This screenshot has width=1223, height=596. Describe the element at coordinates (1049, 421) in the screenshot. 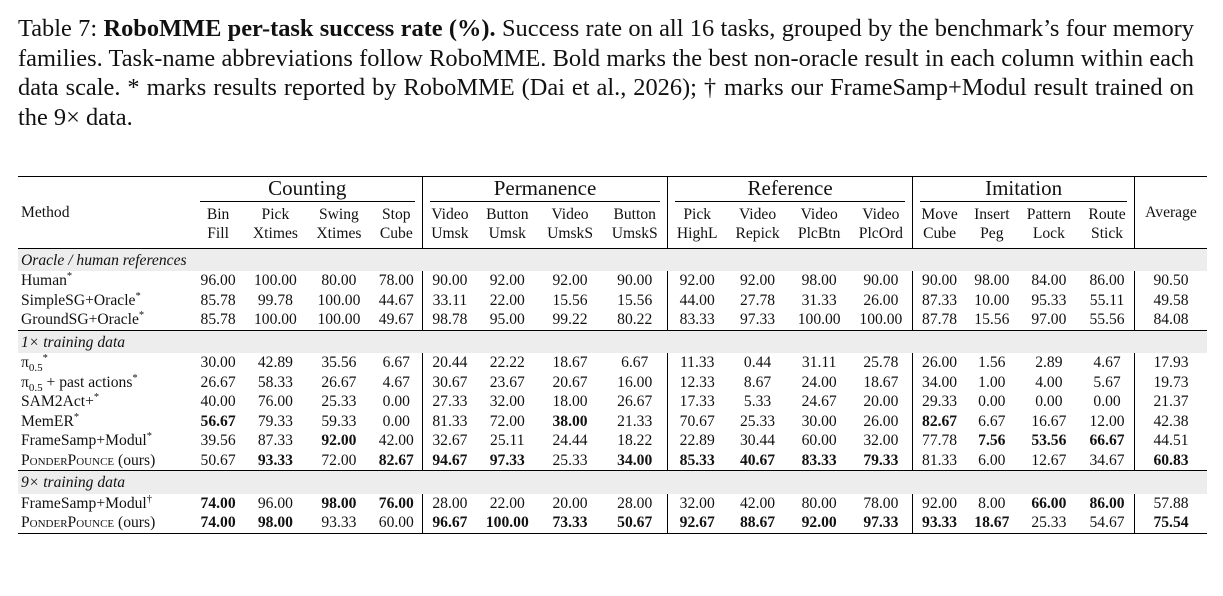

I see `value-cell: 16.67` at that location.